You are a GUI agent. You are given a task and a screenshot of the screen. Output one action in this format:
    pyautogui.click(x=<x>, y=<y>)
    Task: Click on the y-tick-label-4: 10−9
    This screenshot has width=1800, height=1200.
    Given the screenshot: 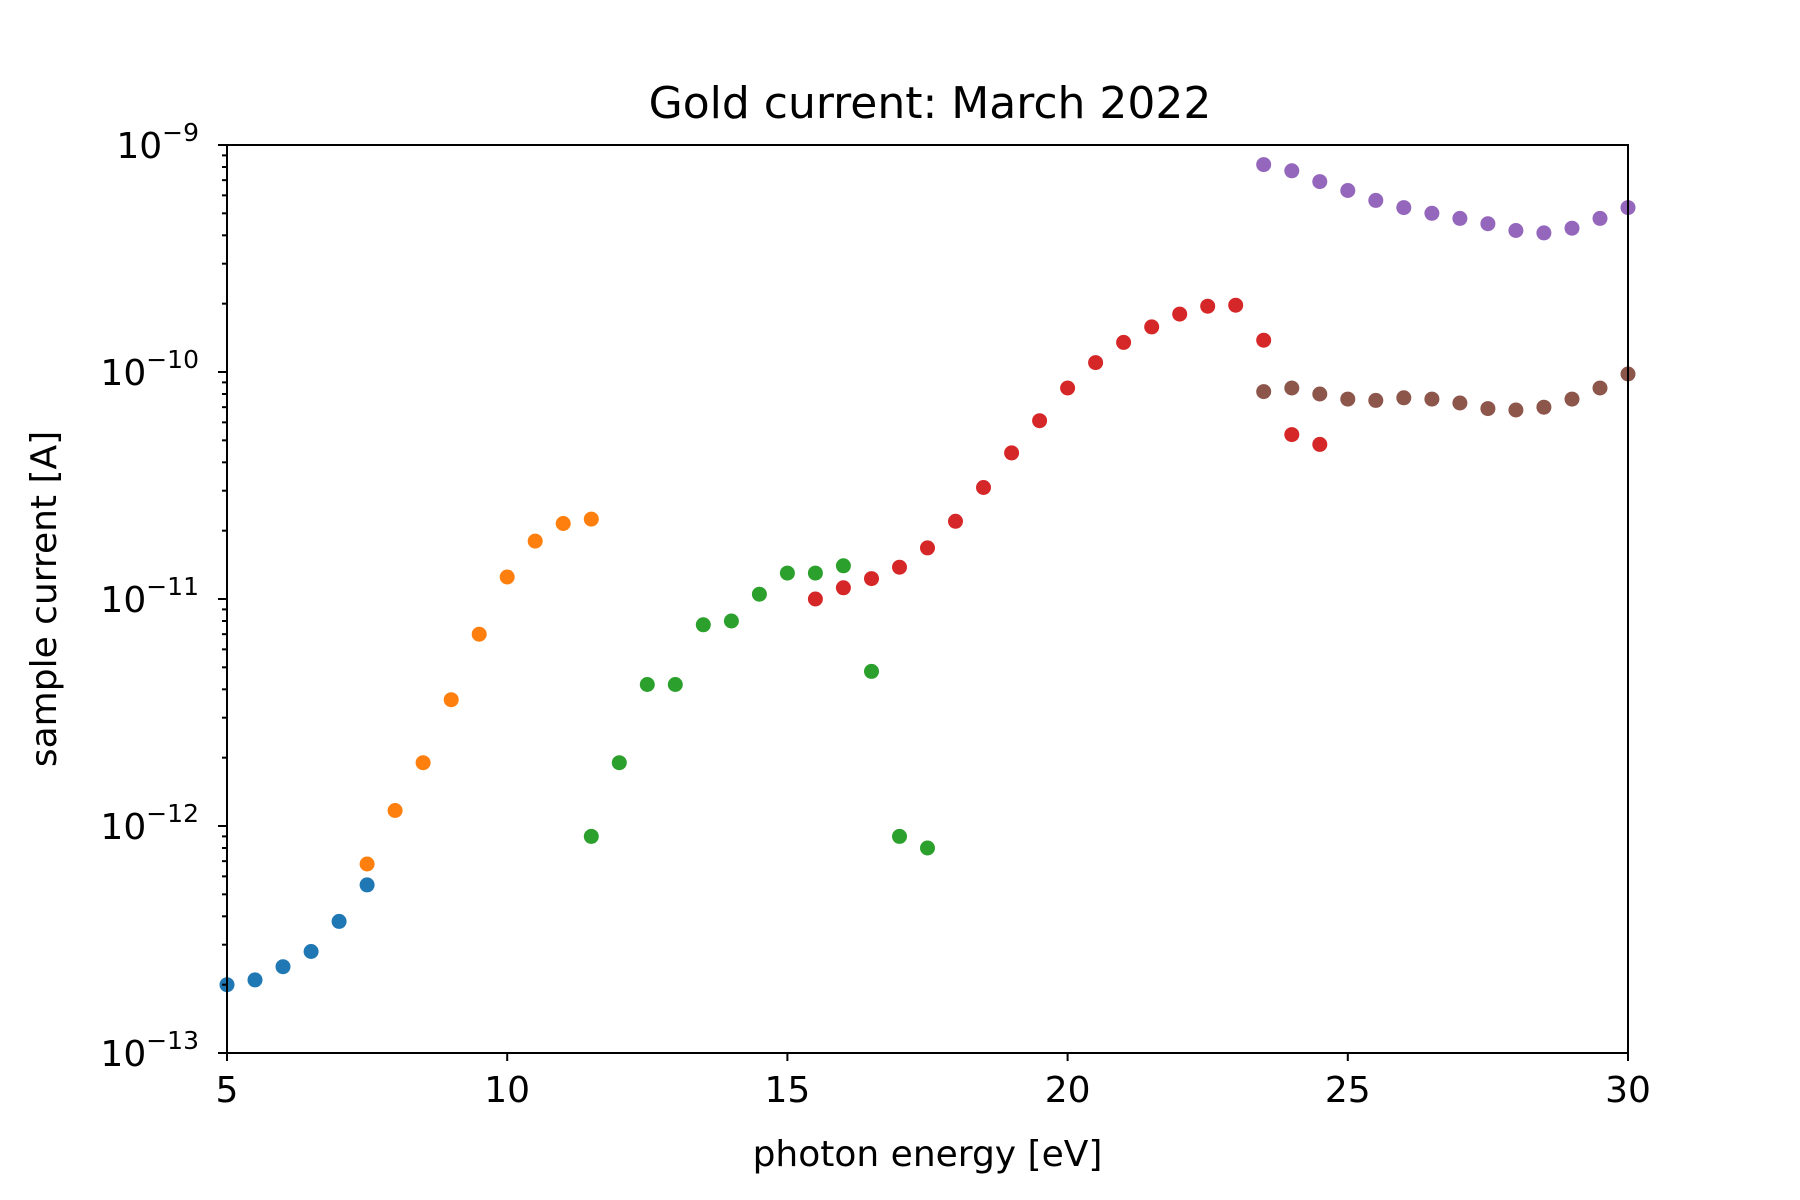 What is the action you would take?
    pyautogui.click(x=157, y=142)
    